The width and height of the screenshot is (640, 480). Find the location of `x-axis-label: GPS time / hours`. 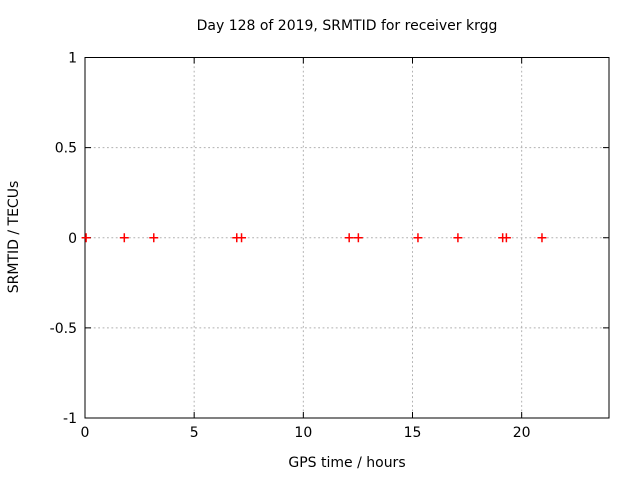

x-axis-label: GPS time / hours is located at coordinates (347, 463).